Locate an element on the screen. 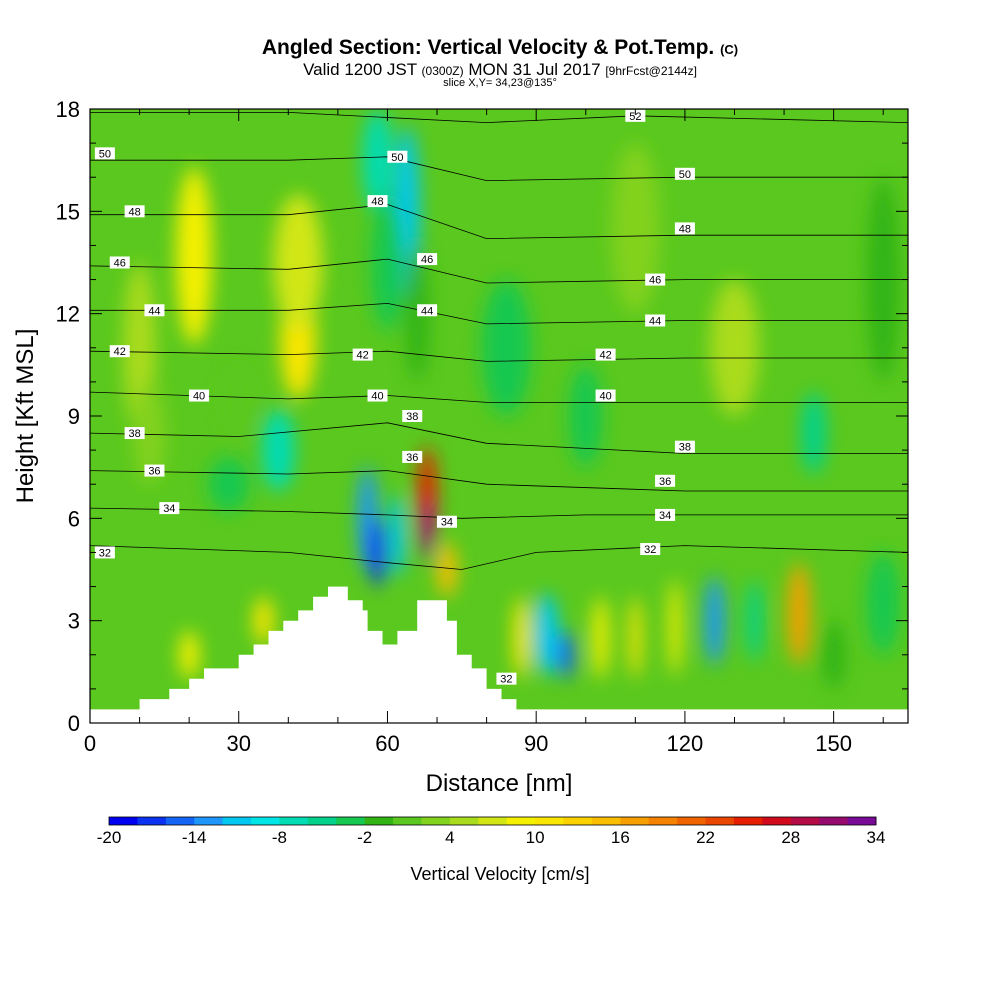 The image size is (1000, 1000). colorbar-tick-label: -8 is located at coordinates (279, 837).